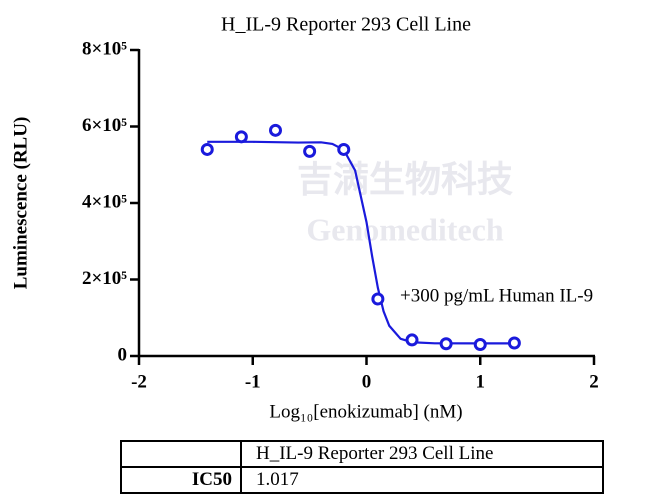 The width and height of the screenshot is (664, 500). I want to click on x-tick-label: 2, so click(594, 381).